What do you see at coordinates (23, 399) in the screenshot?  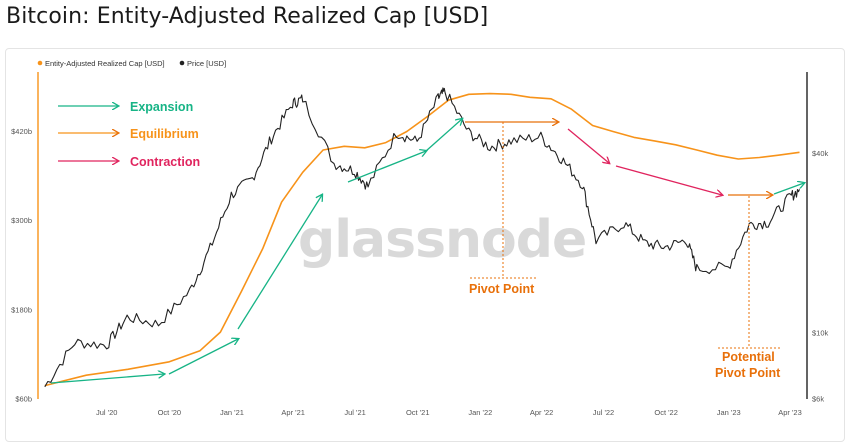 I see `y-left-tick-label: $60b` at bounding box center [23, 399].